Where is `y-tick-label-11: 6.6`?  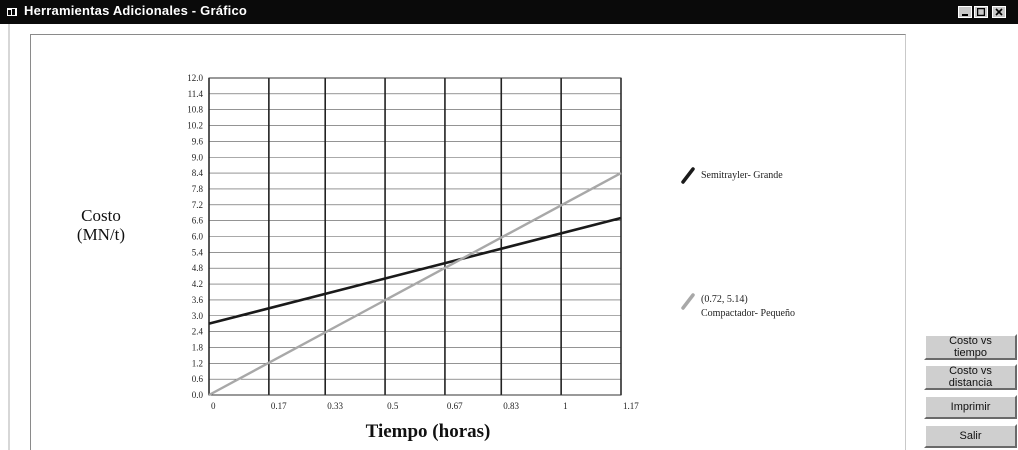 y-tick-label-11: 6.6 is located at coordinates (198, 221).